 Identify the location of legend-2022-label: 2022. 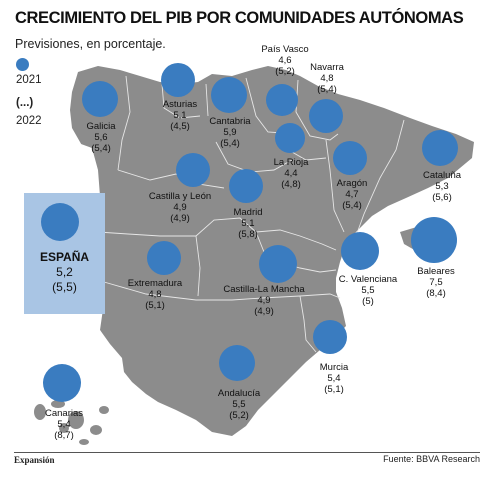
(29, 121).